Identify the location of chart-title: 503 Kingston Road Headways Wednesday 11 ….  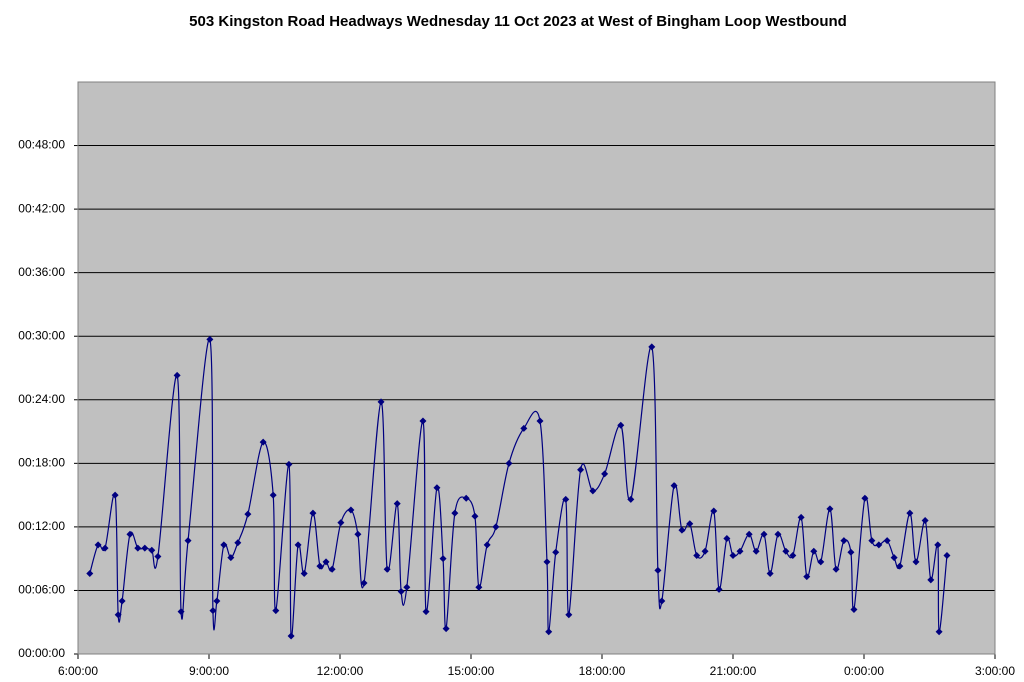
(518, 21).